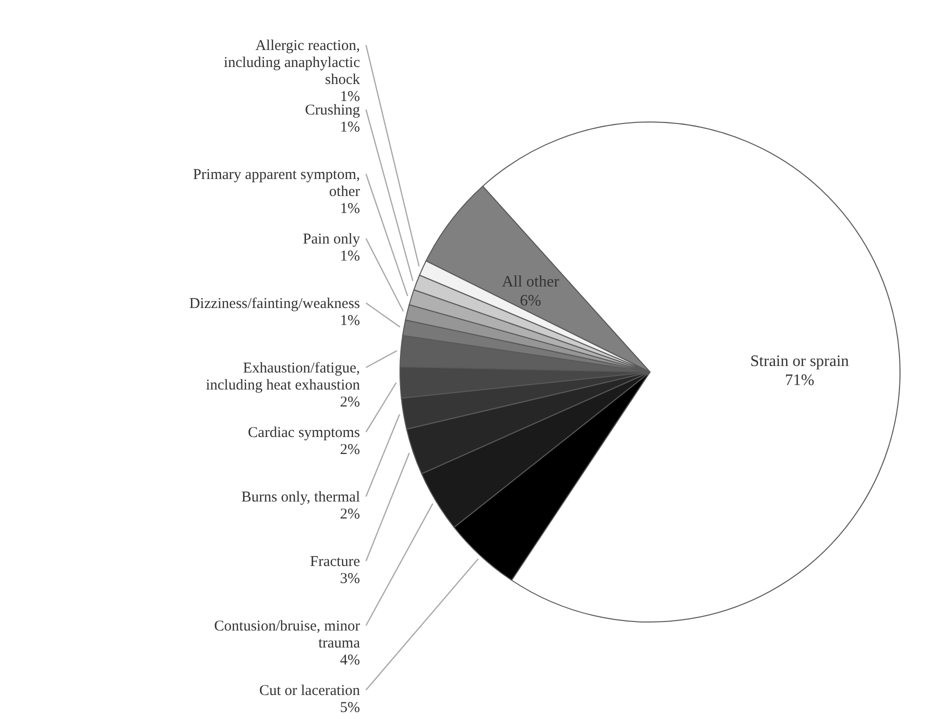  Describe the element at coordinates (274, 304) in the screenshot. I see `slice-label: Dizziness/fainting/weakness` at that location.